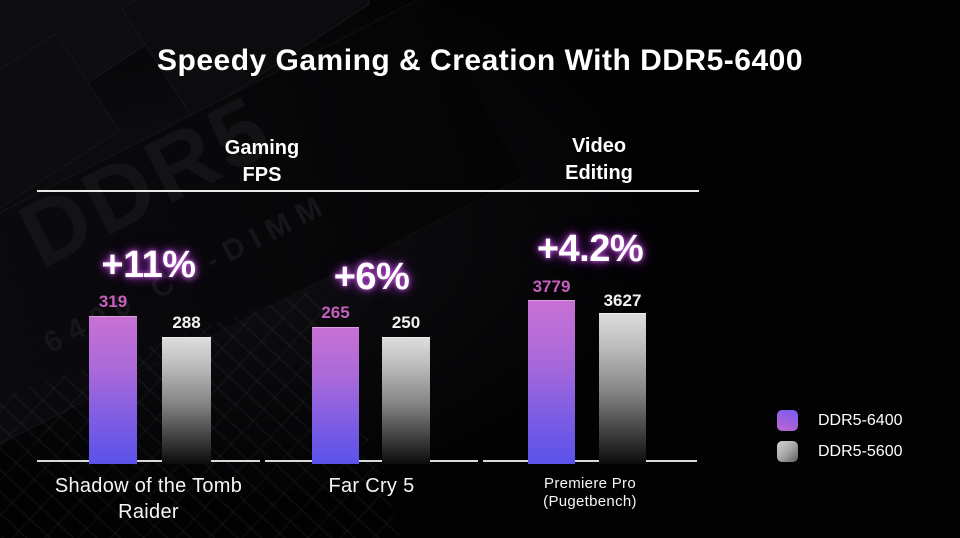 This screenshot has height=538, width=960. I want to click on category-label-line: Far Cry 5, so click(371, 486).